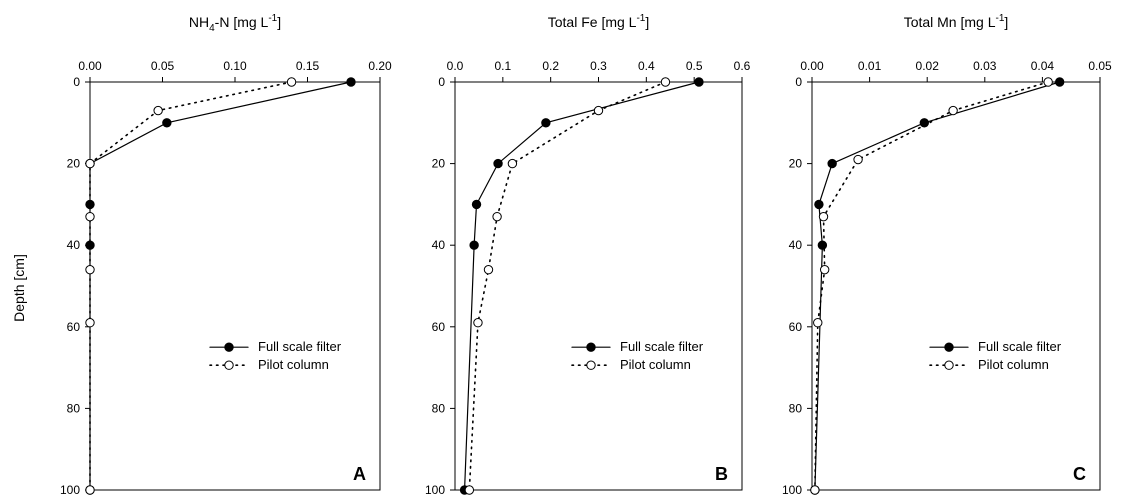 This screenshot has height=497, width=1124. I want to click on x-tick-label: 0.03, so click(985, 66).